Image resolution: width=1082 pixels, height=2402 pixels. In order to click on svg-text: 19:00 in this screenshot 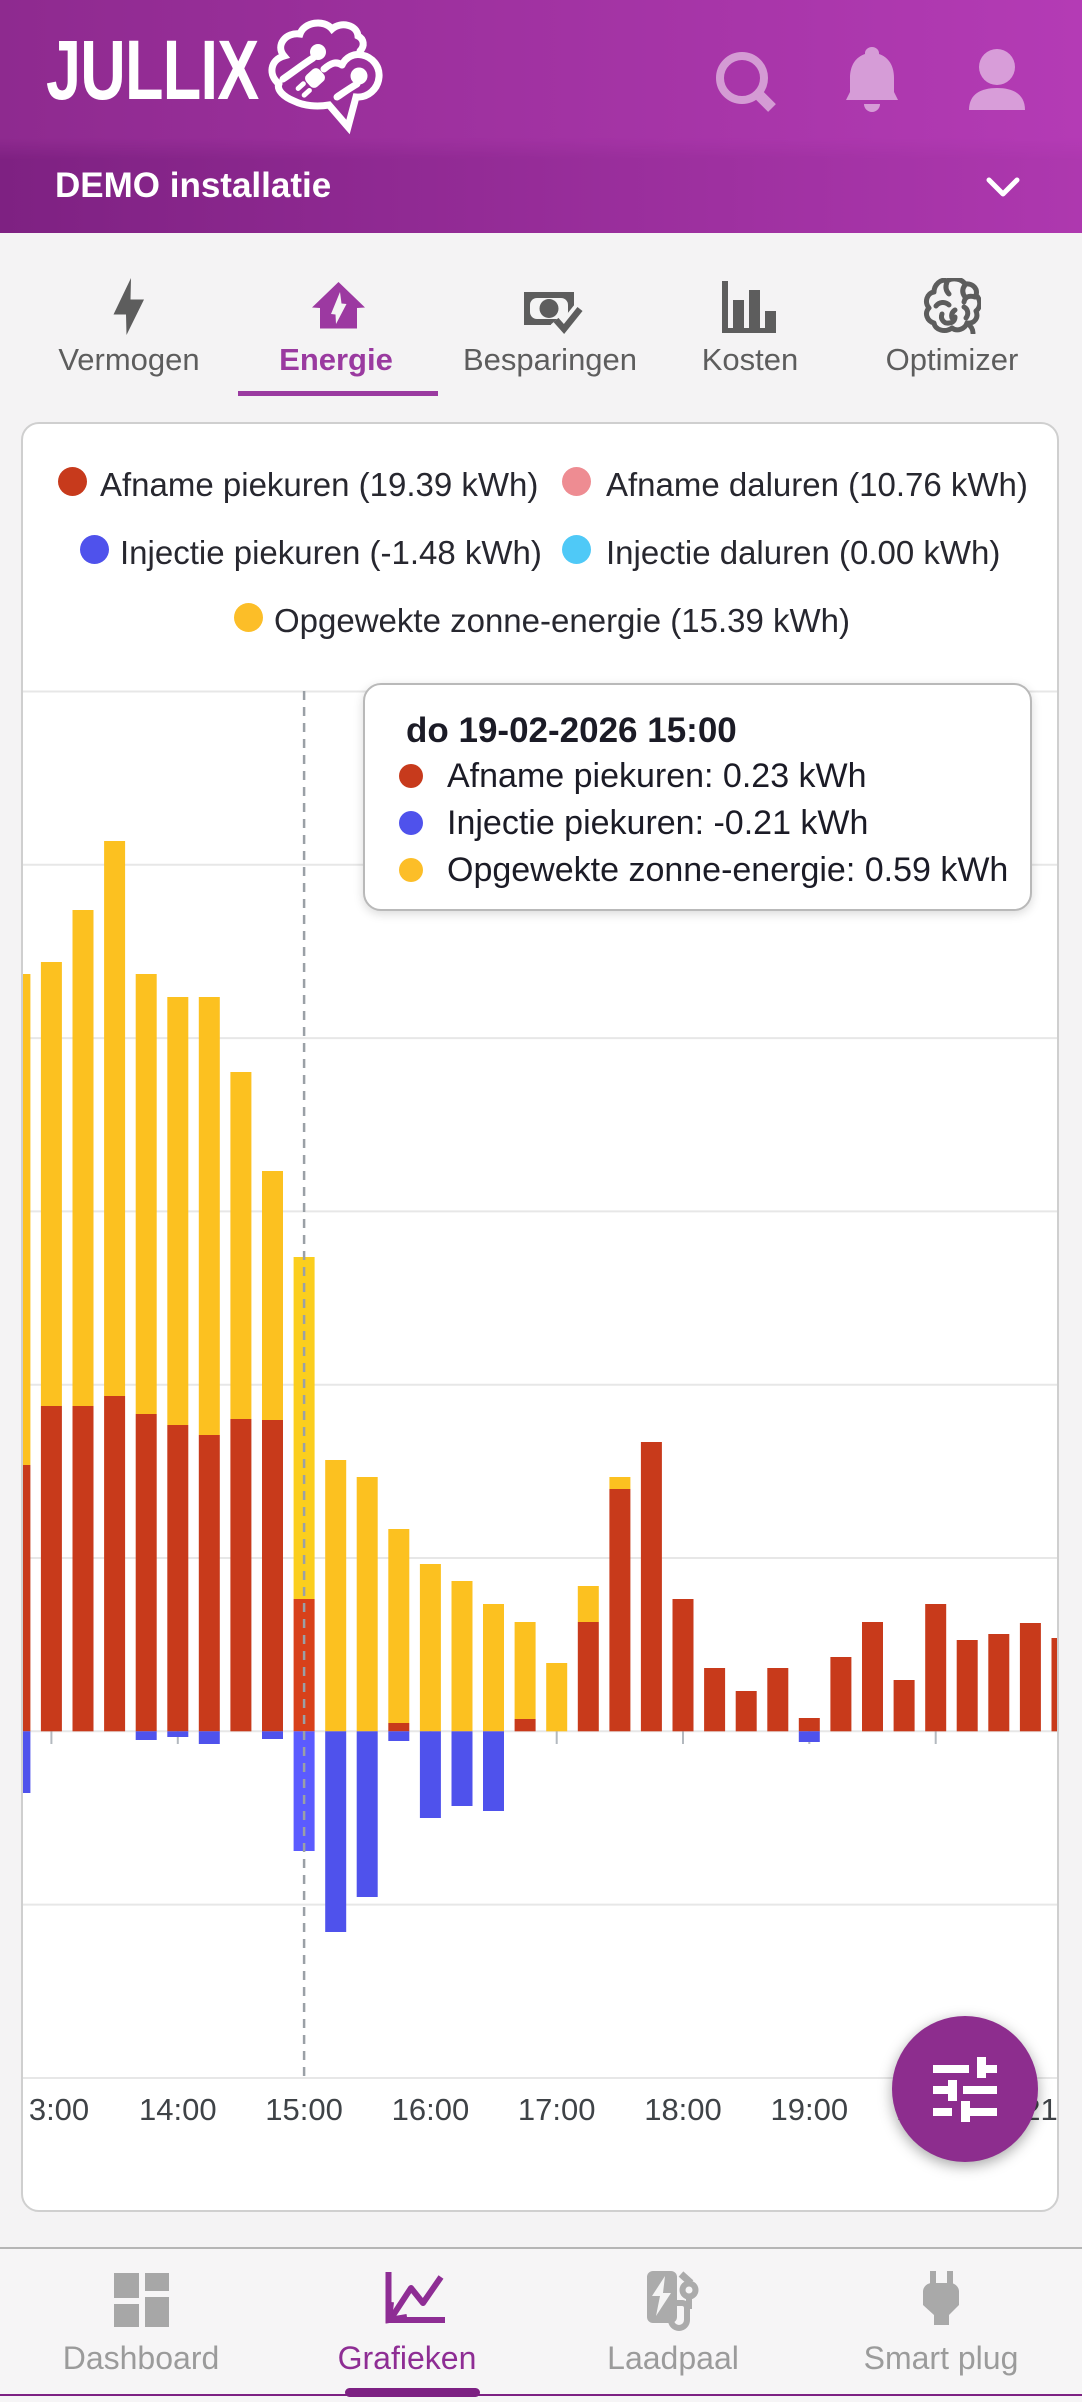, I will do `click(810, 2109)`.